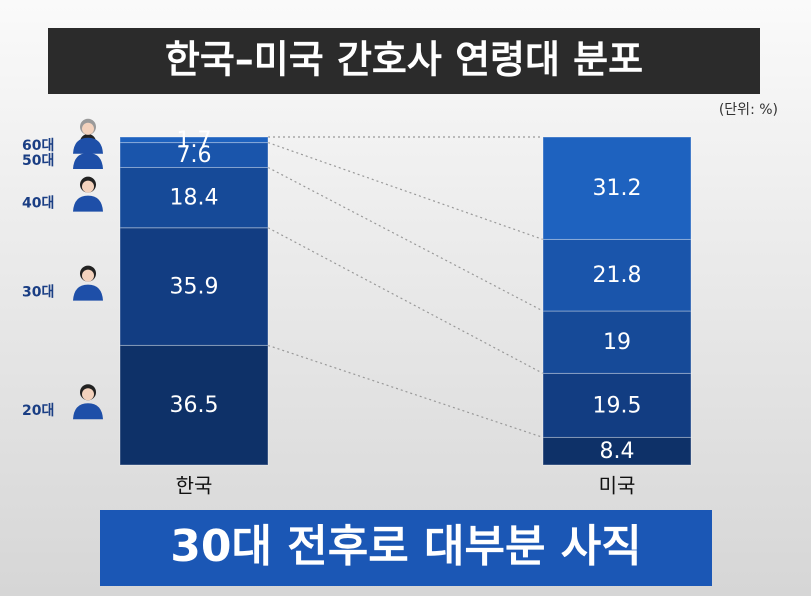 Image resolution: width=811 pixels, height=596 pixels. I want to click on value-label: 19.5, so click(617, 405).